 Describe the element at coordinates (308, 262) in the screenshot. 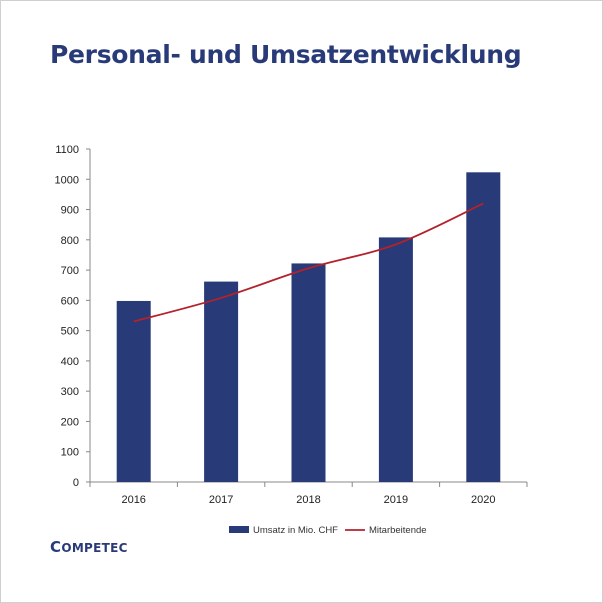

I see `line-series` at that location.